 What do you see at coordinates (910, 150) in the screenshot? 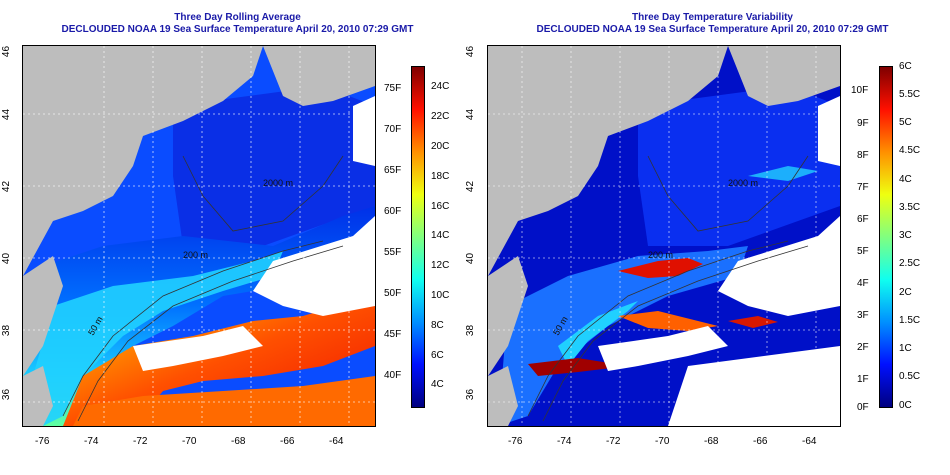
I see `colorbar-c-tick: 4.5C` at bounding box center [910, 150].